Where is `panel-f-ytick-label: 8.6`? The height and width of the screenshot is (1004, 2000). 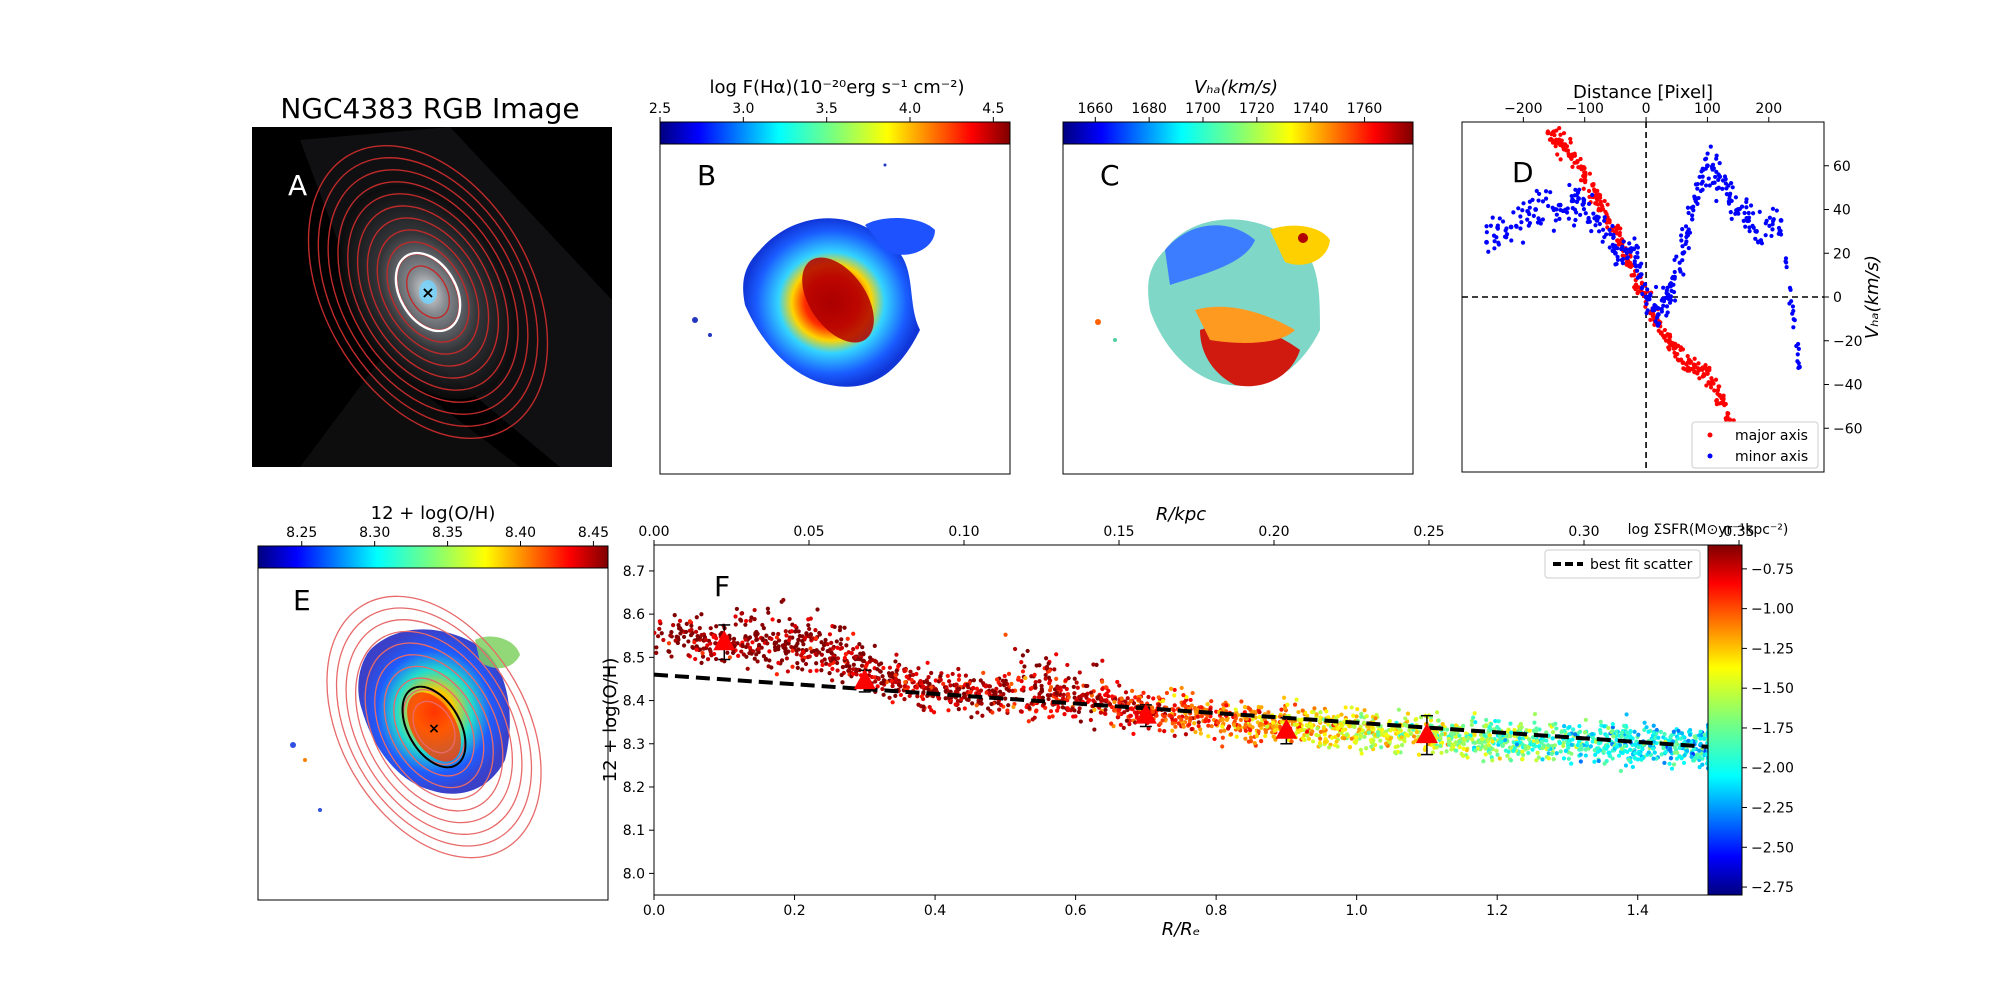
panel-f-ytick-label: 8.6 is located at coordinates (634, 615).